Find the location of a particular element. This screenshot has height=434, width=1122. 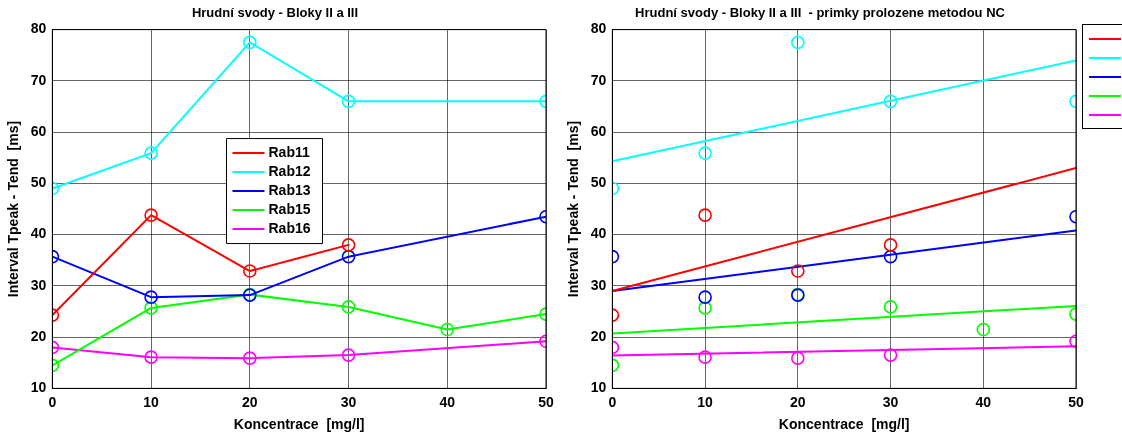

legend-label: Rab15 is located at coordinates (289, 208).